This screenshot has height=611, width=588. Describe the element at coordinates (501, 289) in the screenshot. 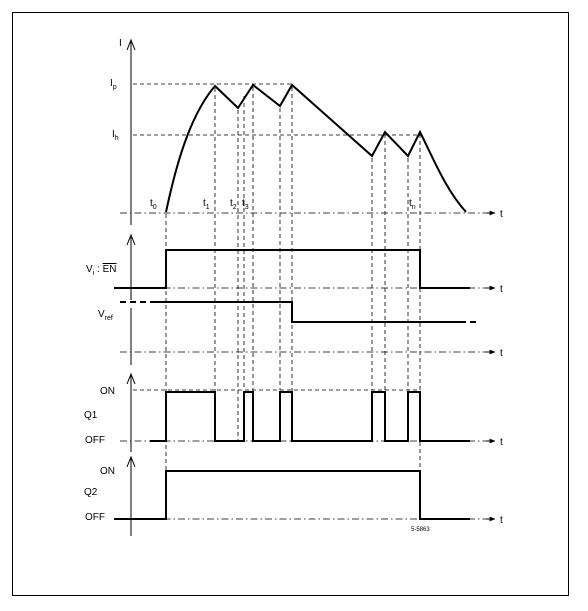

I see `enable-time-label: t` at that location.